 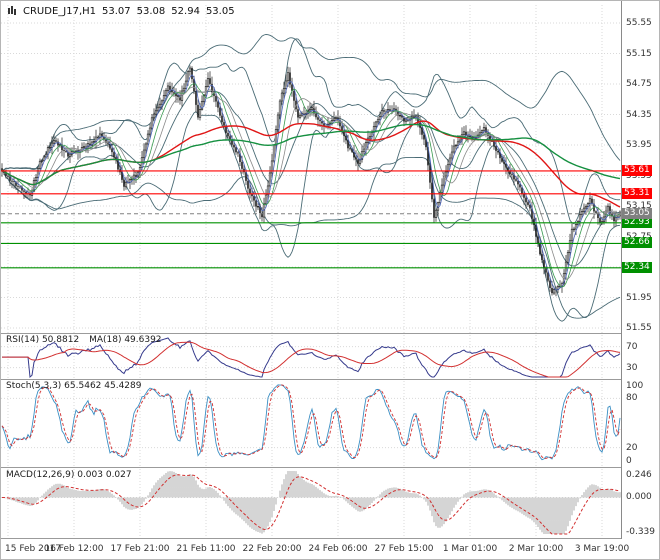 What do you see at coordinates (272, 549) in the screenshot?
I see `time-axis-label: 22 Feb 20:00` at bounding box center [272, 549].